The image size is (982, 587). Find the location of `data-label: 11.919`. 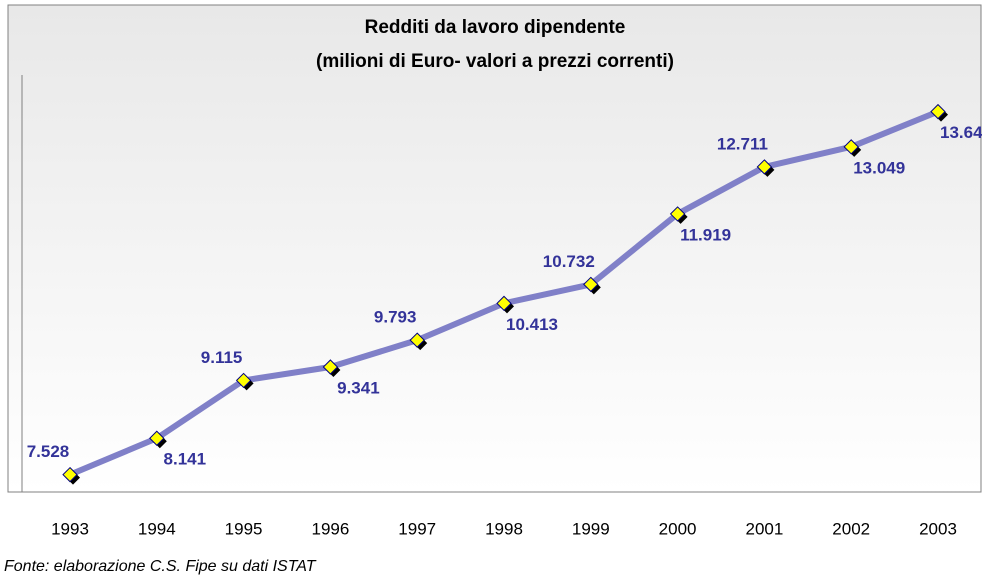

data-label: 11.919 is located at coordinates (705, 234).